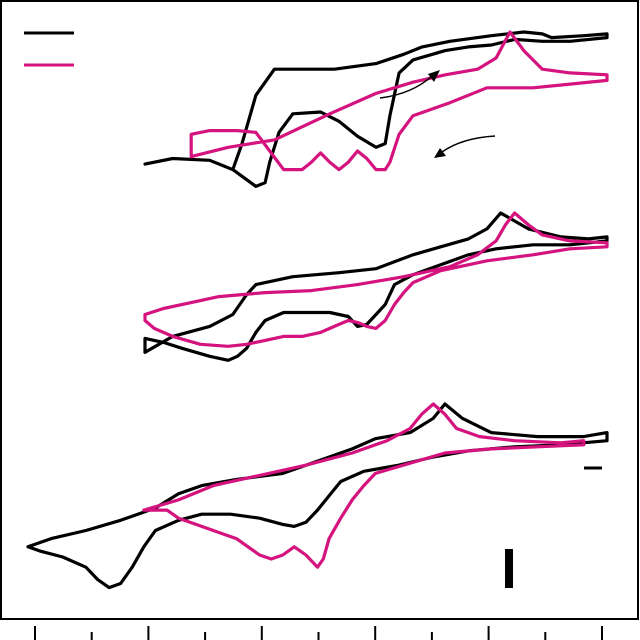  Describe the element at coordinates (553, 527) in the screenshot. I see `scale-bars` at that location.